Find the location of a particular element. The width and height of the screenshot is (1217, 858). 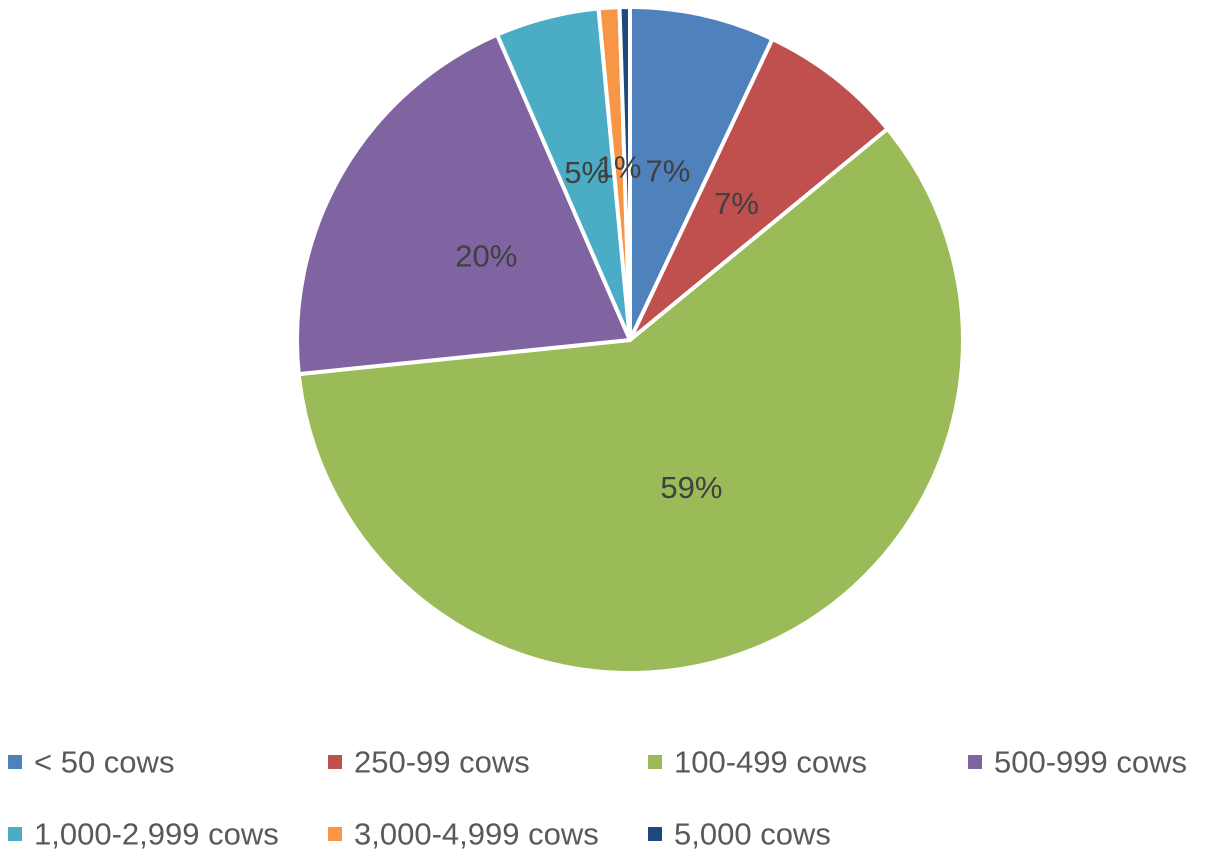

data-label-1-000-2-999-cows: 5% is located at coordinates (586, 172).